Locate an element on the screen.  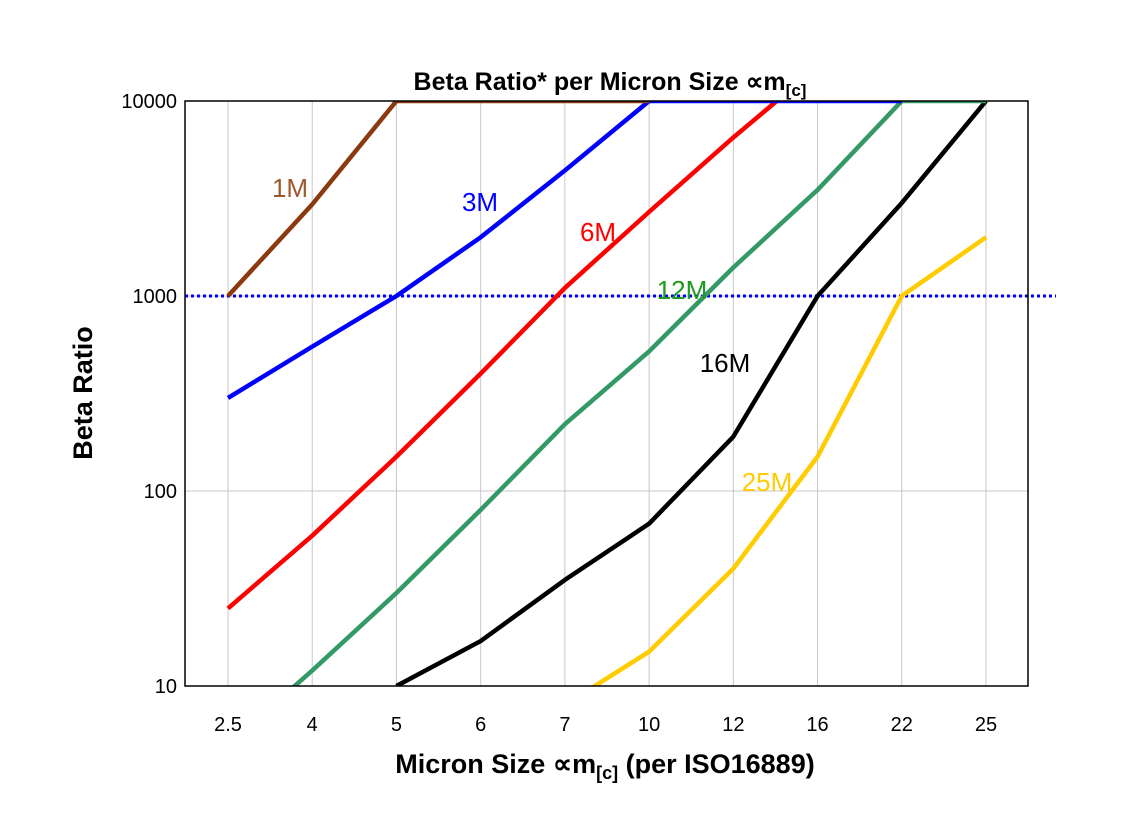
y-tick-label: 1000 is located at coordinates (155, 297).